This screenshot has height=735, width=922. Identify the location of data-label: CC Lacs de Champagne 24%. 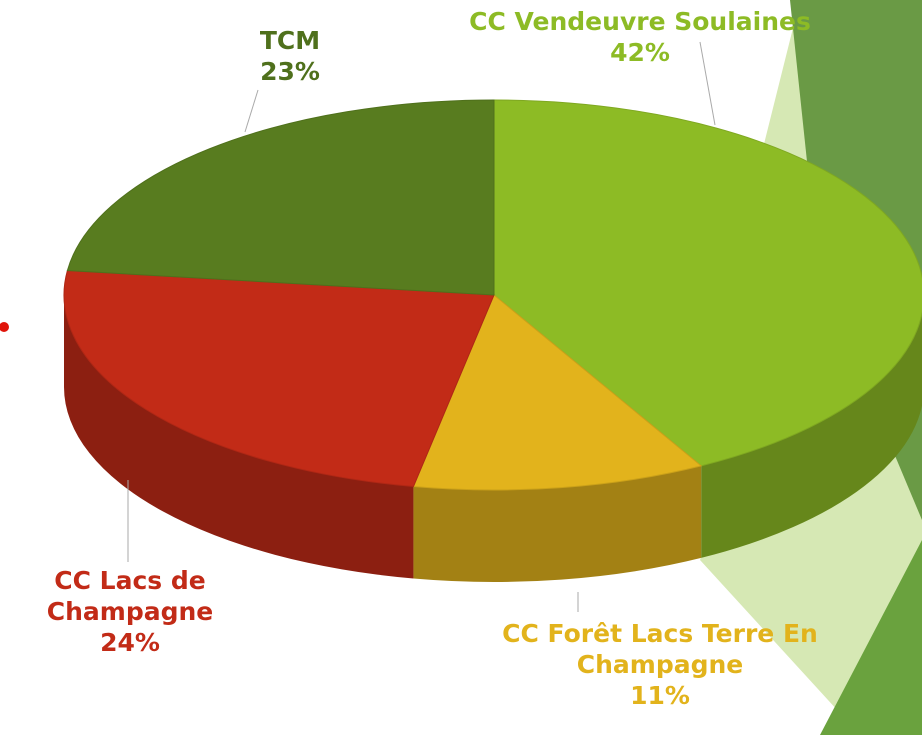
(130, 611).